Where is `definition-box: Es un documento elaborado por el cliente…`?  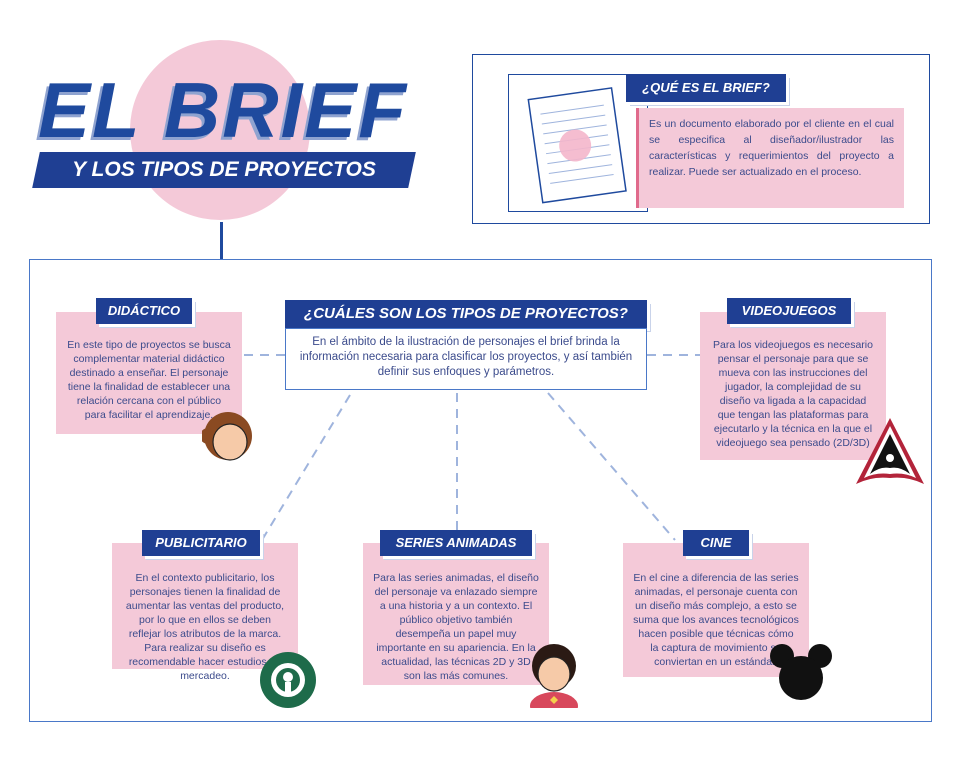
definition-box: Es un documento elaborado por el cliente… is located at coordinates (770, 158).